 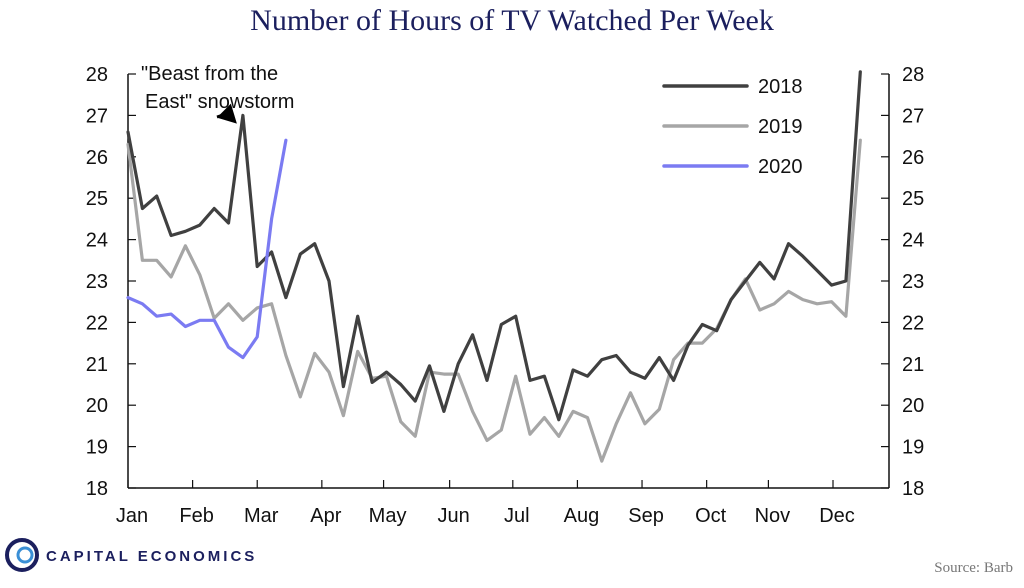 I want to click on y-tick-label-left: 25, so click(x=97, y=199).